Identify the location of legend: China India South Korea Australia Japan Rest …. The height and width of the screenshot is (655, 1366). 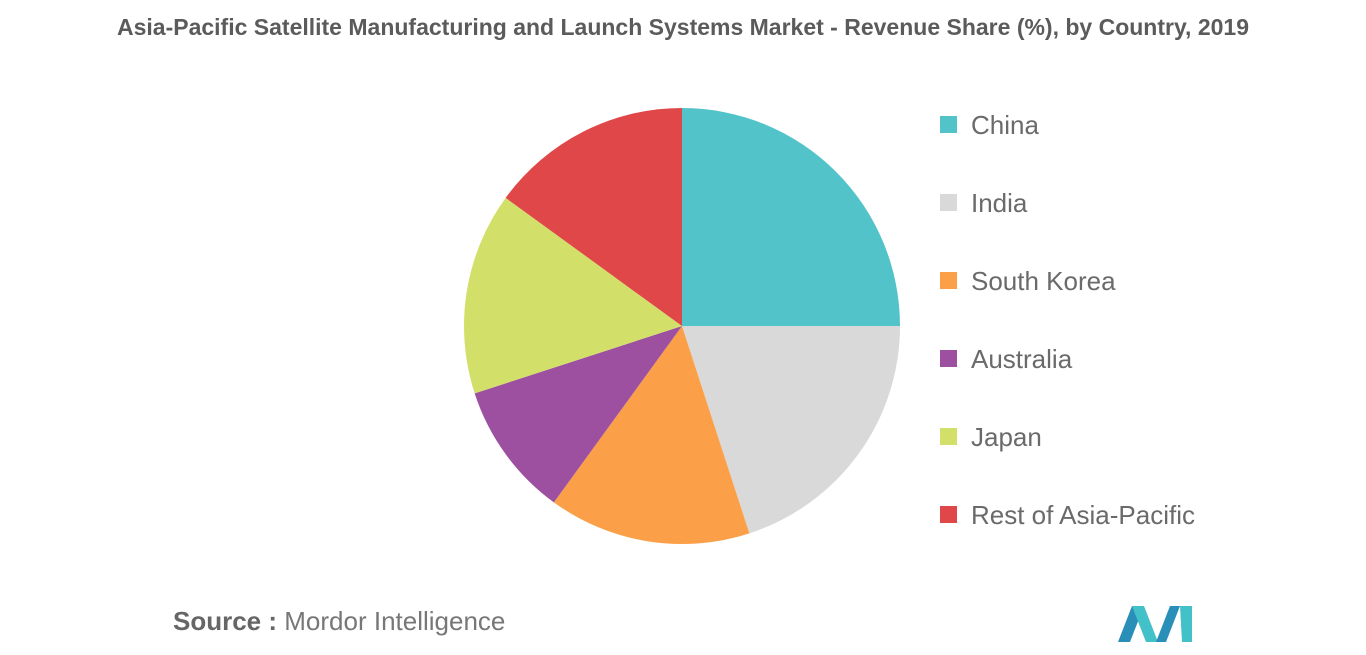
(1067, 344).